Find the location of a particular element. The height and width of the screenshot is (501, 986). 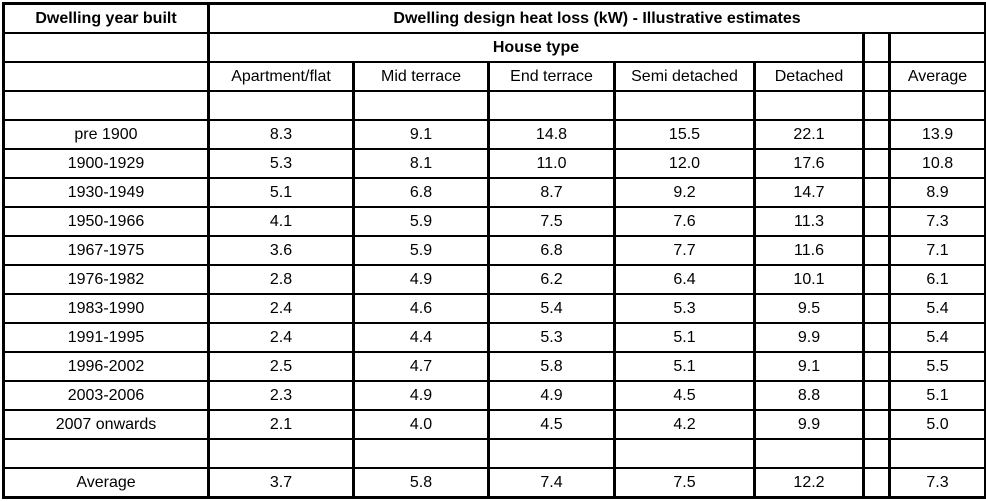

group-header-row: House type is located at coordinates (494, 47).